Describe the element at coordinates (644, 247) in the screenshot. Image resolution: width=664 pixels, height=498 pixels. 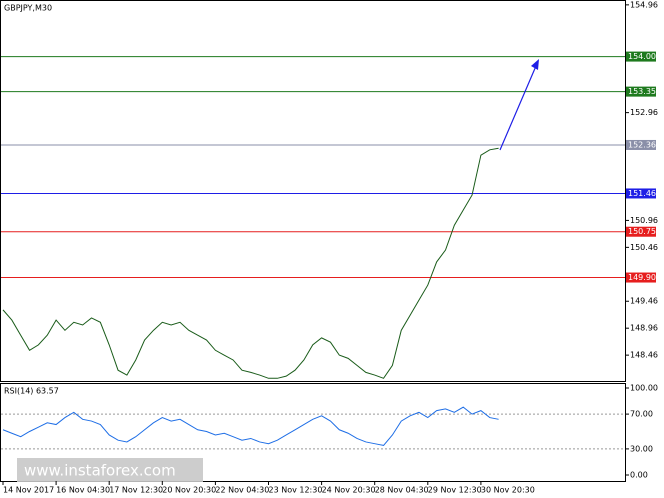
I see `y-tick-label: 150.46` at that location.